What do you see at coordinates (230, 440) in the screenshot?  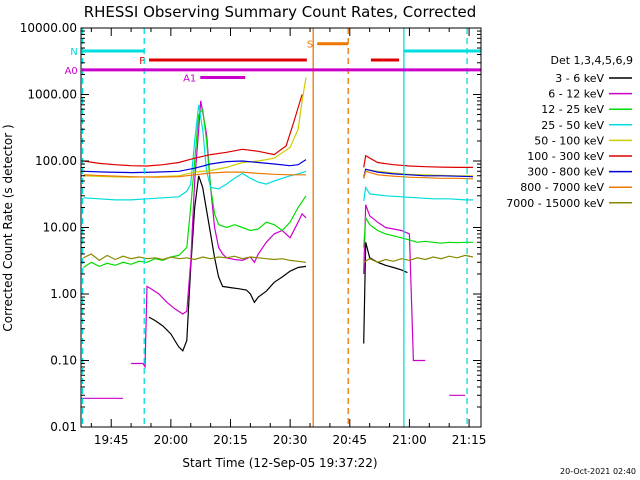 I see `x-tick-label-2: 20:15` at bounding box center [230, 440].